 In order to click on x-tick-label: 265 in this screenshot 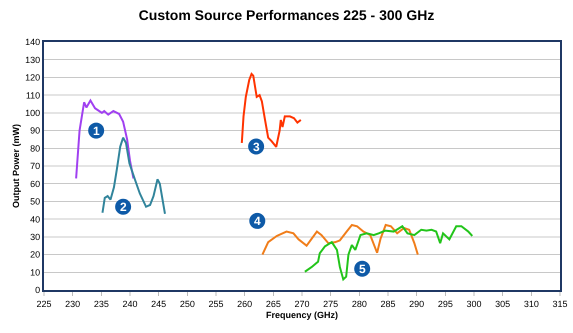, I will do `click(273, 303)`.